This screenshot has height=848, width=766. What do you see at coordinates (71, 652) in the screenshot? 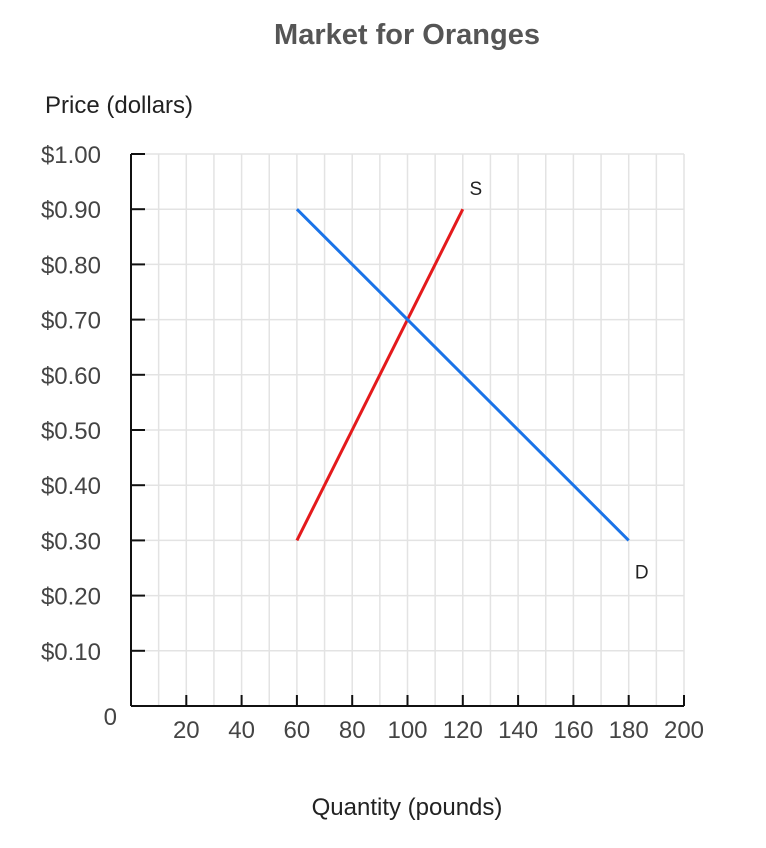
I see `y-tick-label: $0.10` at bounding box center [71, 652].